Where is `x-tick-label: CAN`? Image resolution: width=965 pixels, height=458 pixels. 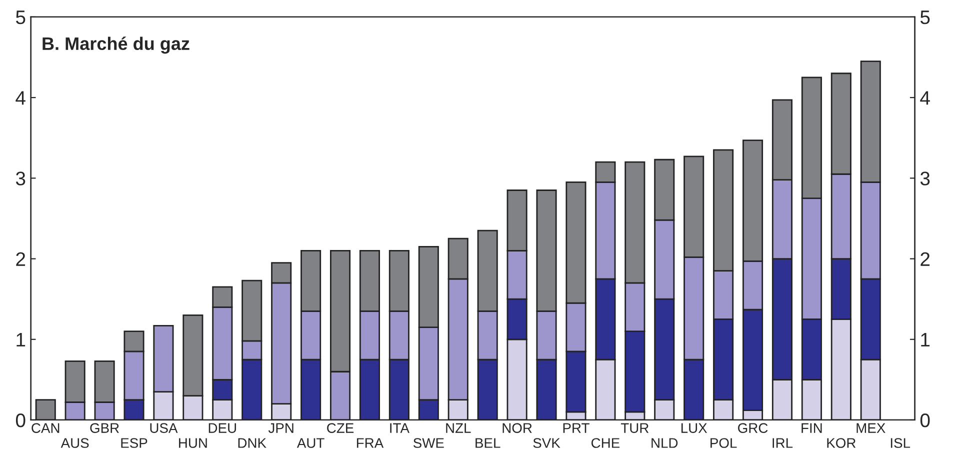 x-tick-label: CAN is located at coordinates (46, 428).